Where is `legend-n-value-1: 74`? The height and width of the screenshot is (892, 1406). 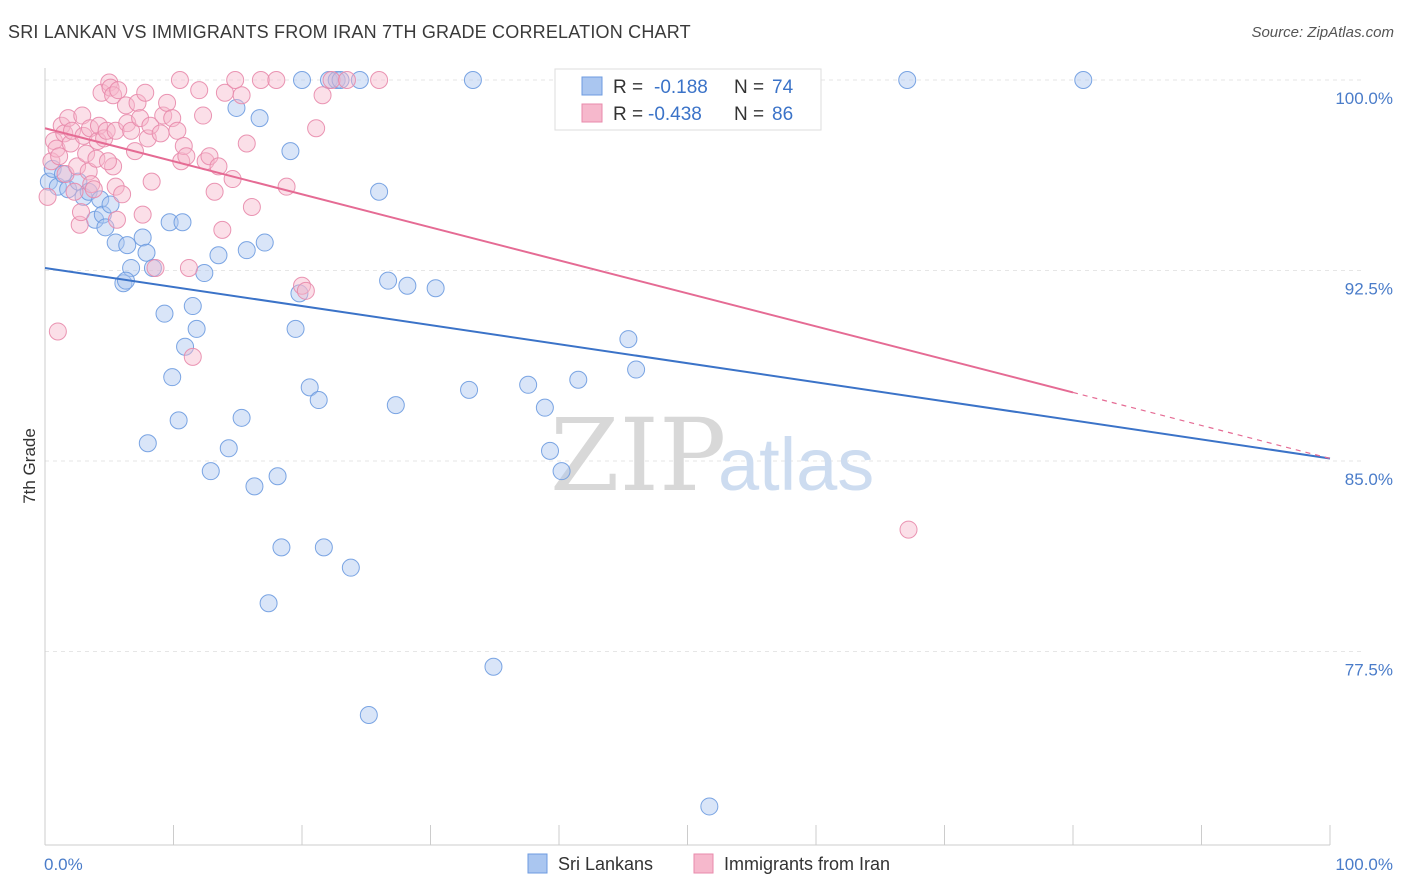 legend-n-value-1: 74 is located at coordinates (783, 87).